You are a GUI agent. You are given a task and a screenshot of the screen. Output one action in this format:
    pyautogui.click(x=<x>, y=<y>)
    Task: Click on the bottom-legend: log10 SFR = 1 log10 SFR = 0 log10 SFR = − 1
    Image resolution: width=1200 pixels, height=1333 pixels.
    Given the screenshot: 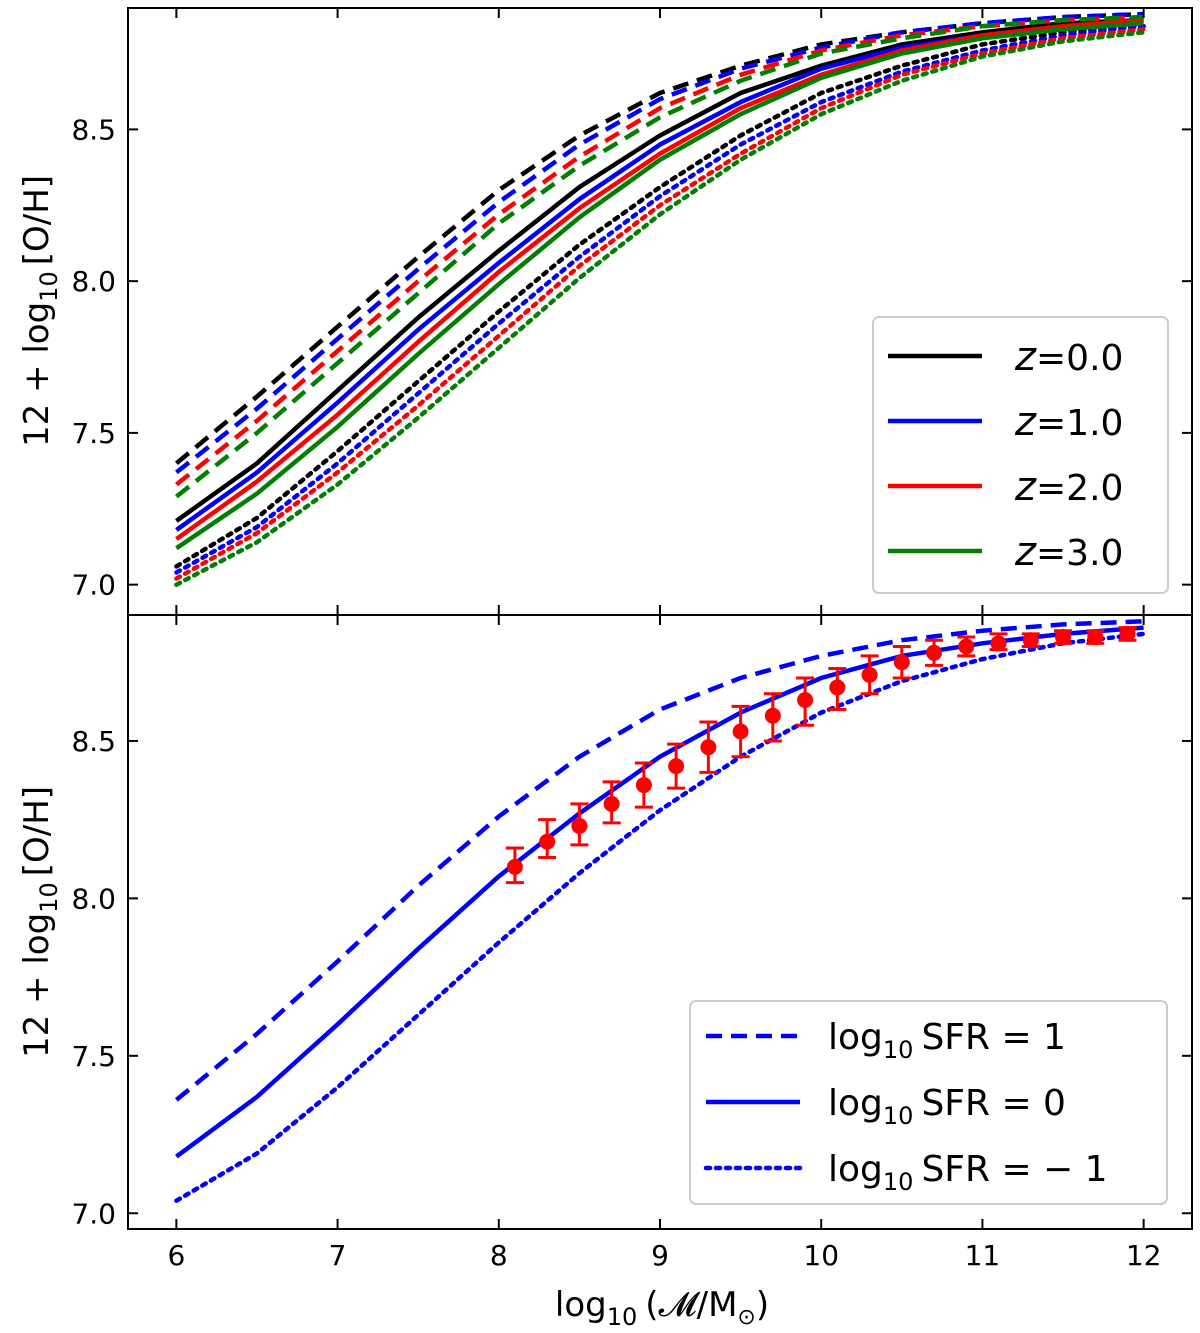 What is the action you would take?
    pyautogui.click(x=928, y=1102)
    